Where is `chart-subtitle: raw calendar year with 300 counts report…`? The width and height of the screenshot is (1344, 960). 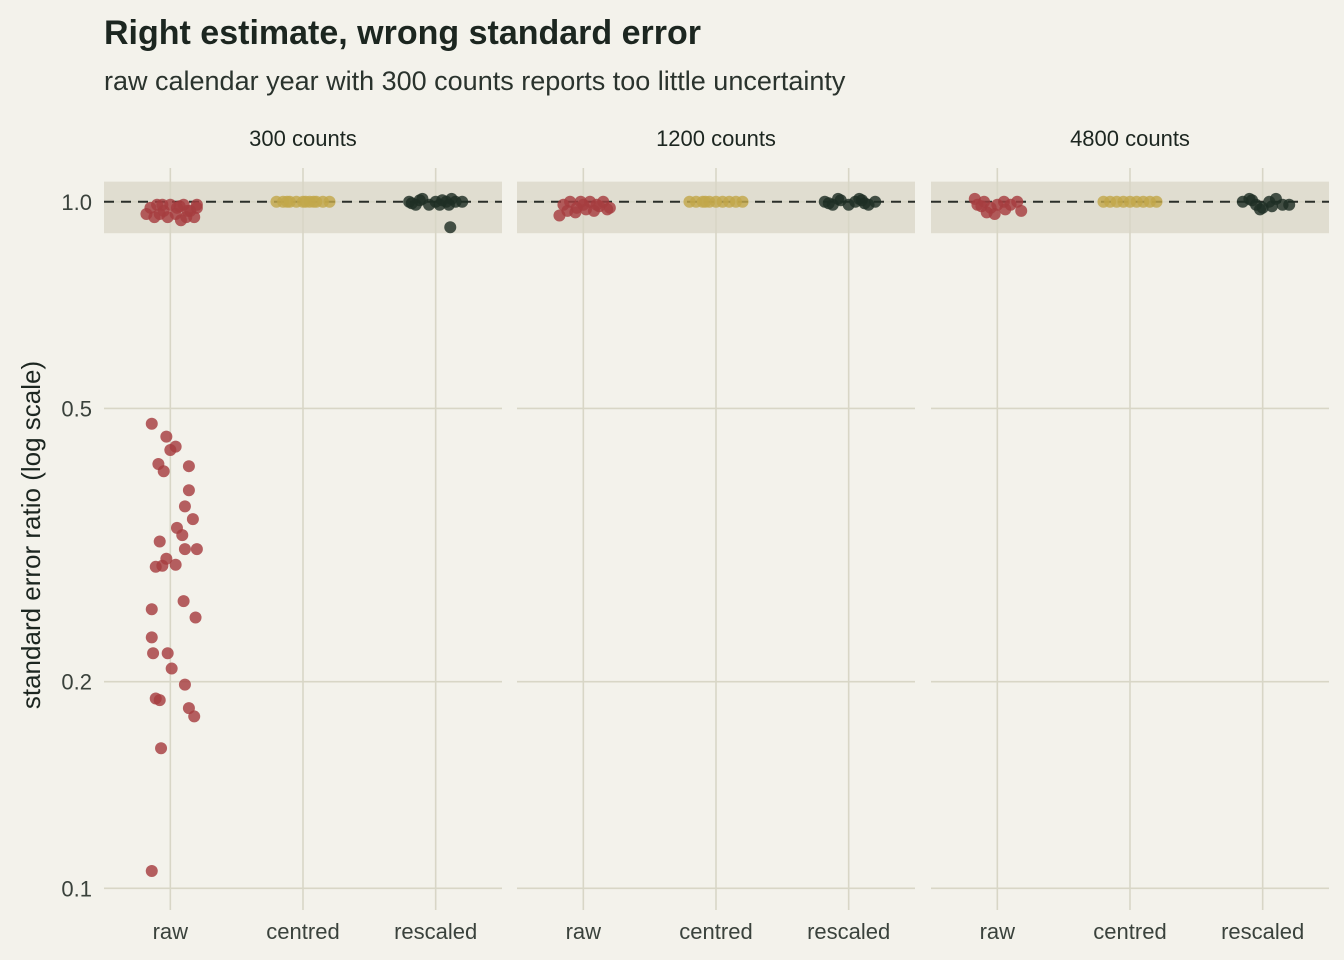 chart-subtitle: raw calendar year with 300 counts report… is located at coordinates (475, 81).